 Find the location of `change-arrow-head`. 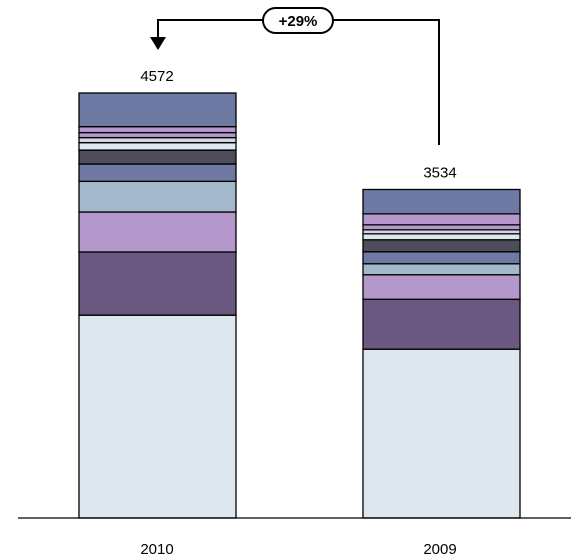

change-arrow-head is located at coordinates (158, 43).